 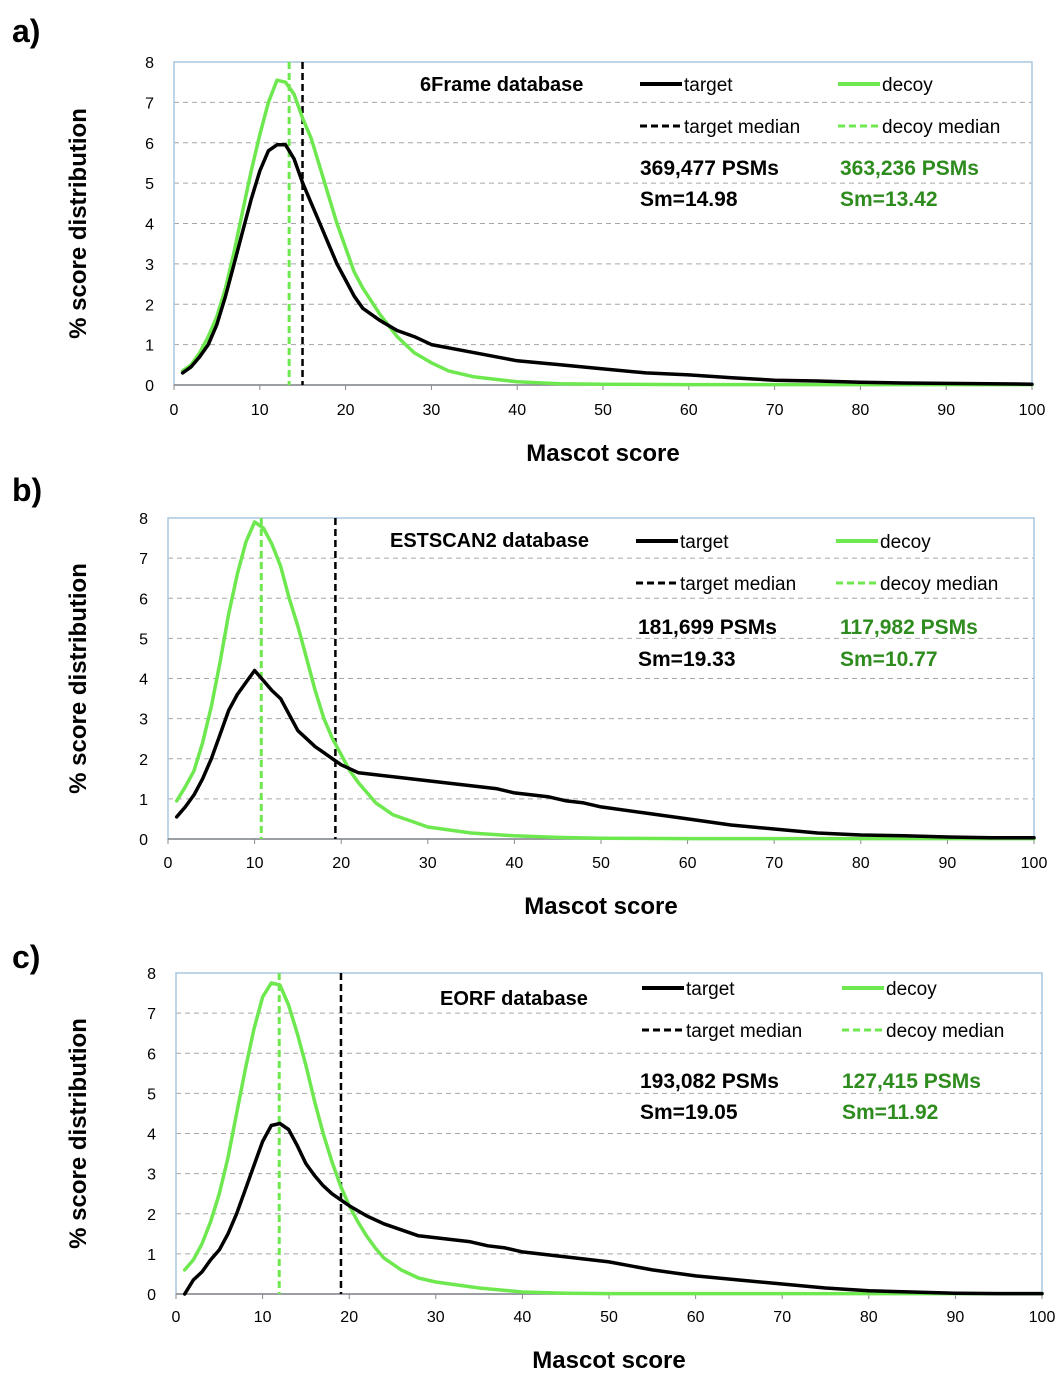 I want to click on panel-label: b), so click(x=27, y=490).